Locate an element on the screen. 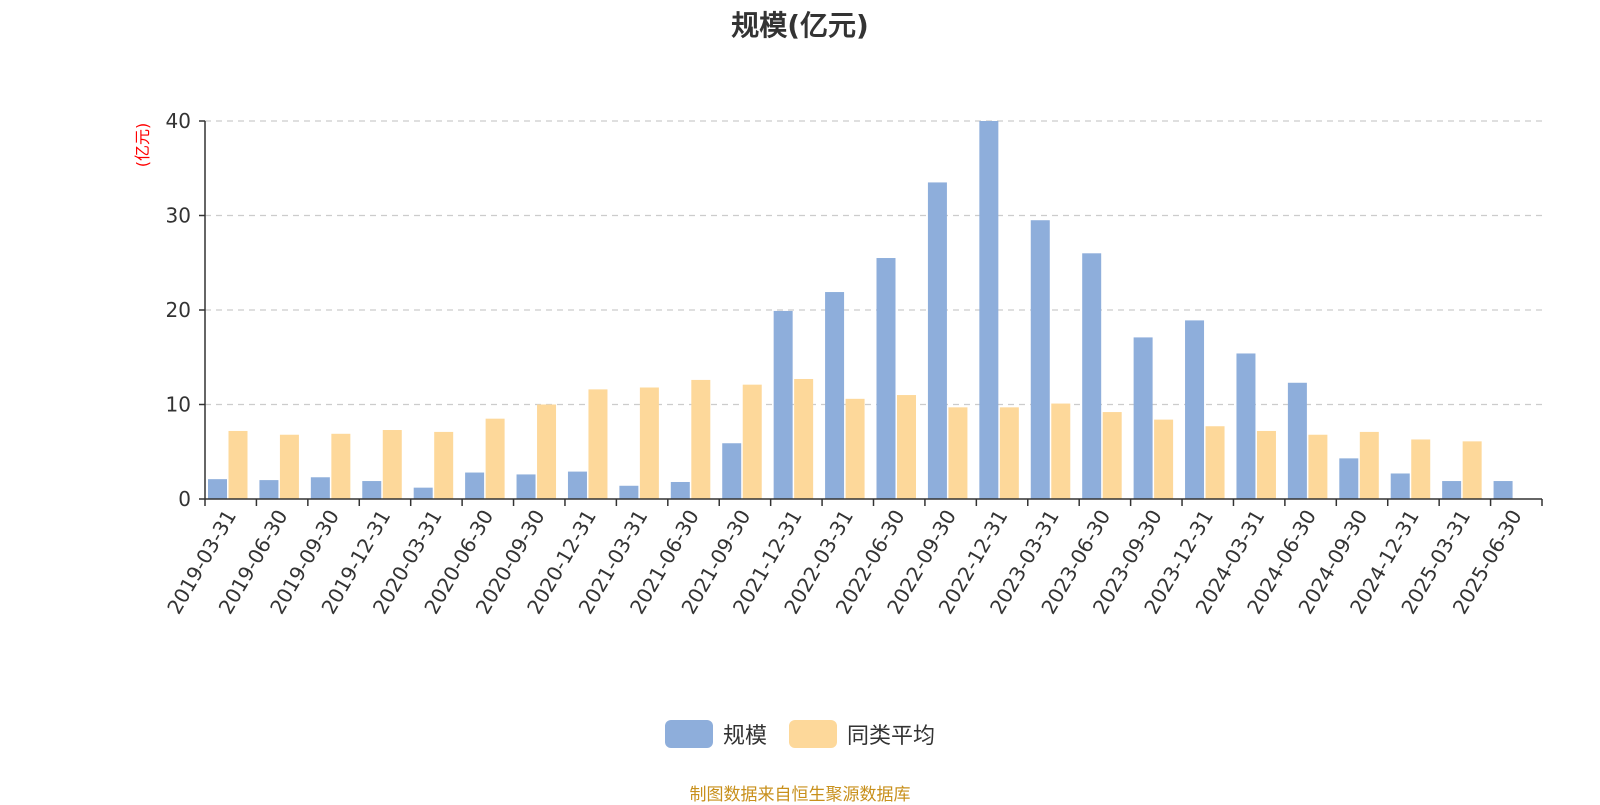  y-tick-label-1: 10 is located at coordinates (178, 405).